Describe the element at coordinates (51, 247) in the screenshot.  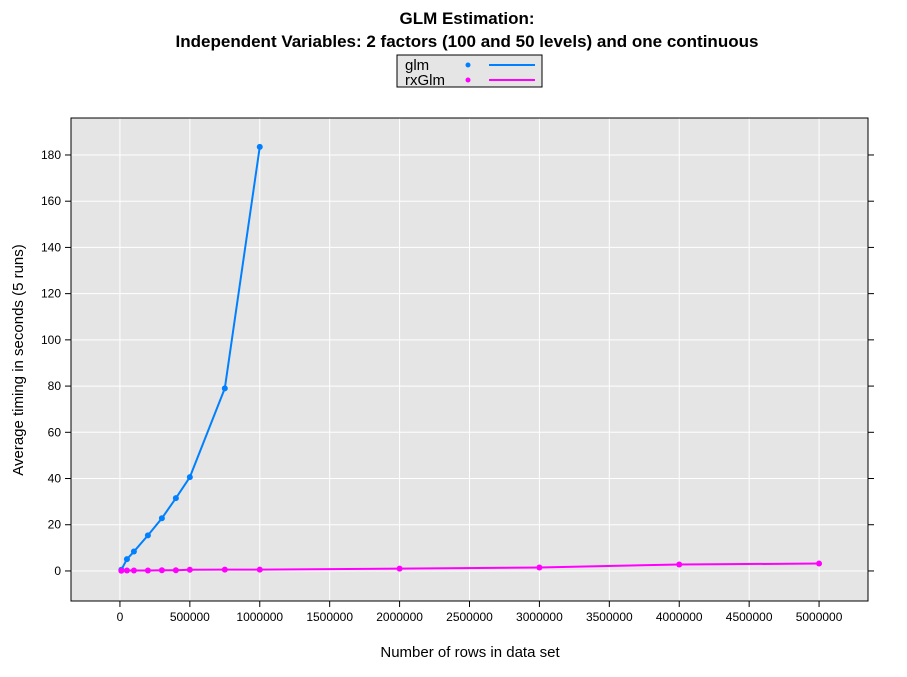
I see `y-tick-label: 140` at that location.